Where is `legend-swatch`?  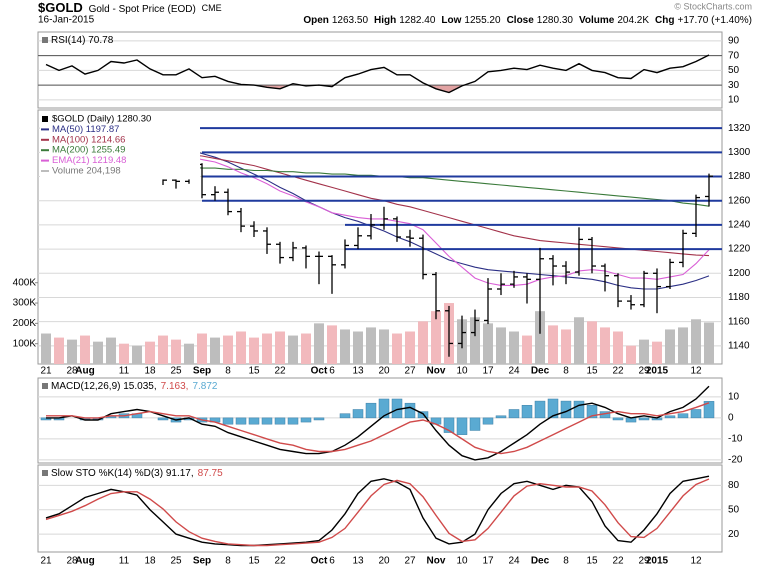
legend-swatch is located at coordinates (45, 386).